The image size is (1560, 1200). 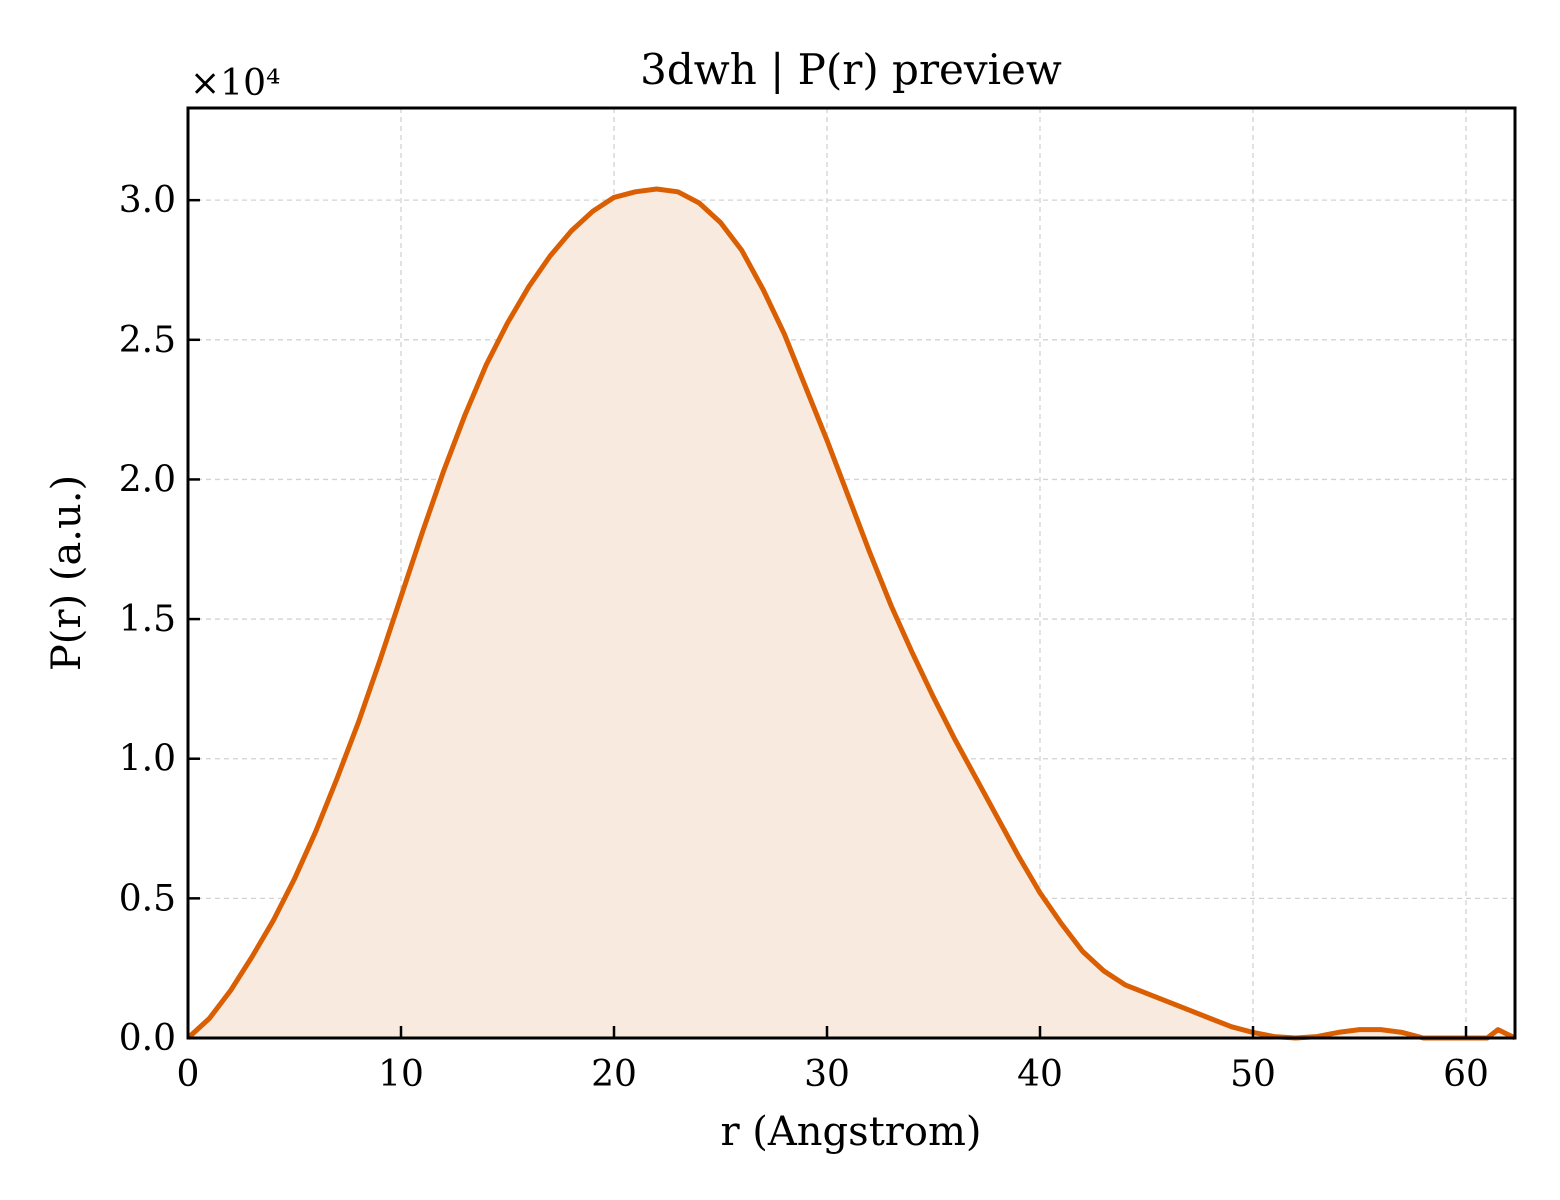 What do you see at coordinates (147, 759) in the screenshot?
I see `y-tick-label: 1.0` at bounding box center [147, 759].